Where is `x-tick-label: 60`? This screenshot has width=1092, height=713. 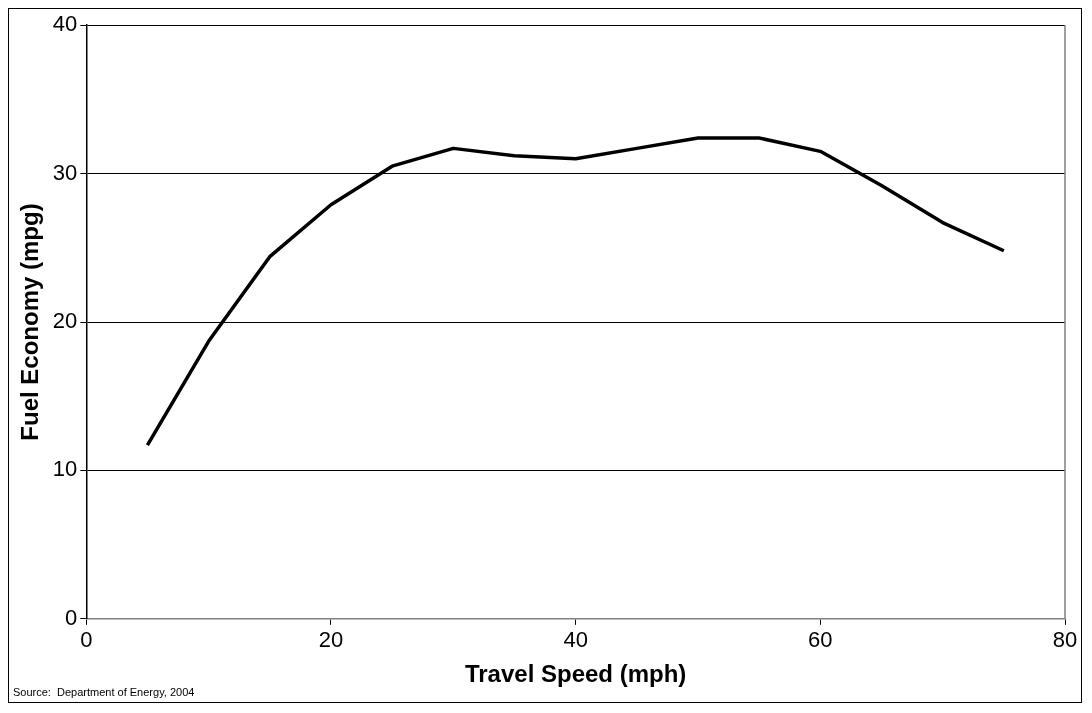 x-tick-label: 60 is located at coordinates (820, 640).